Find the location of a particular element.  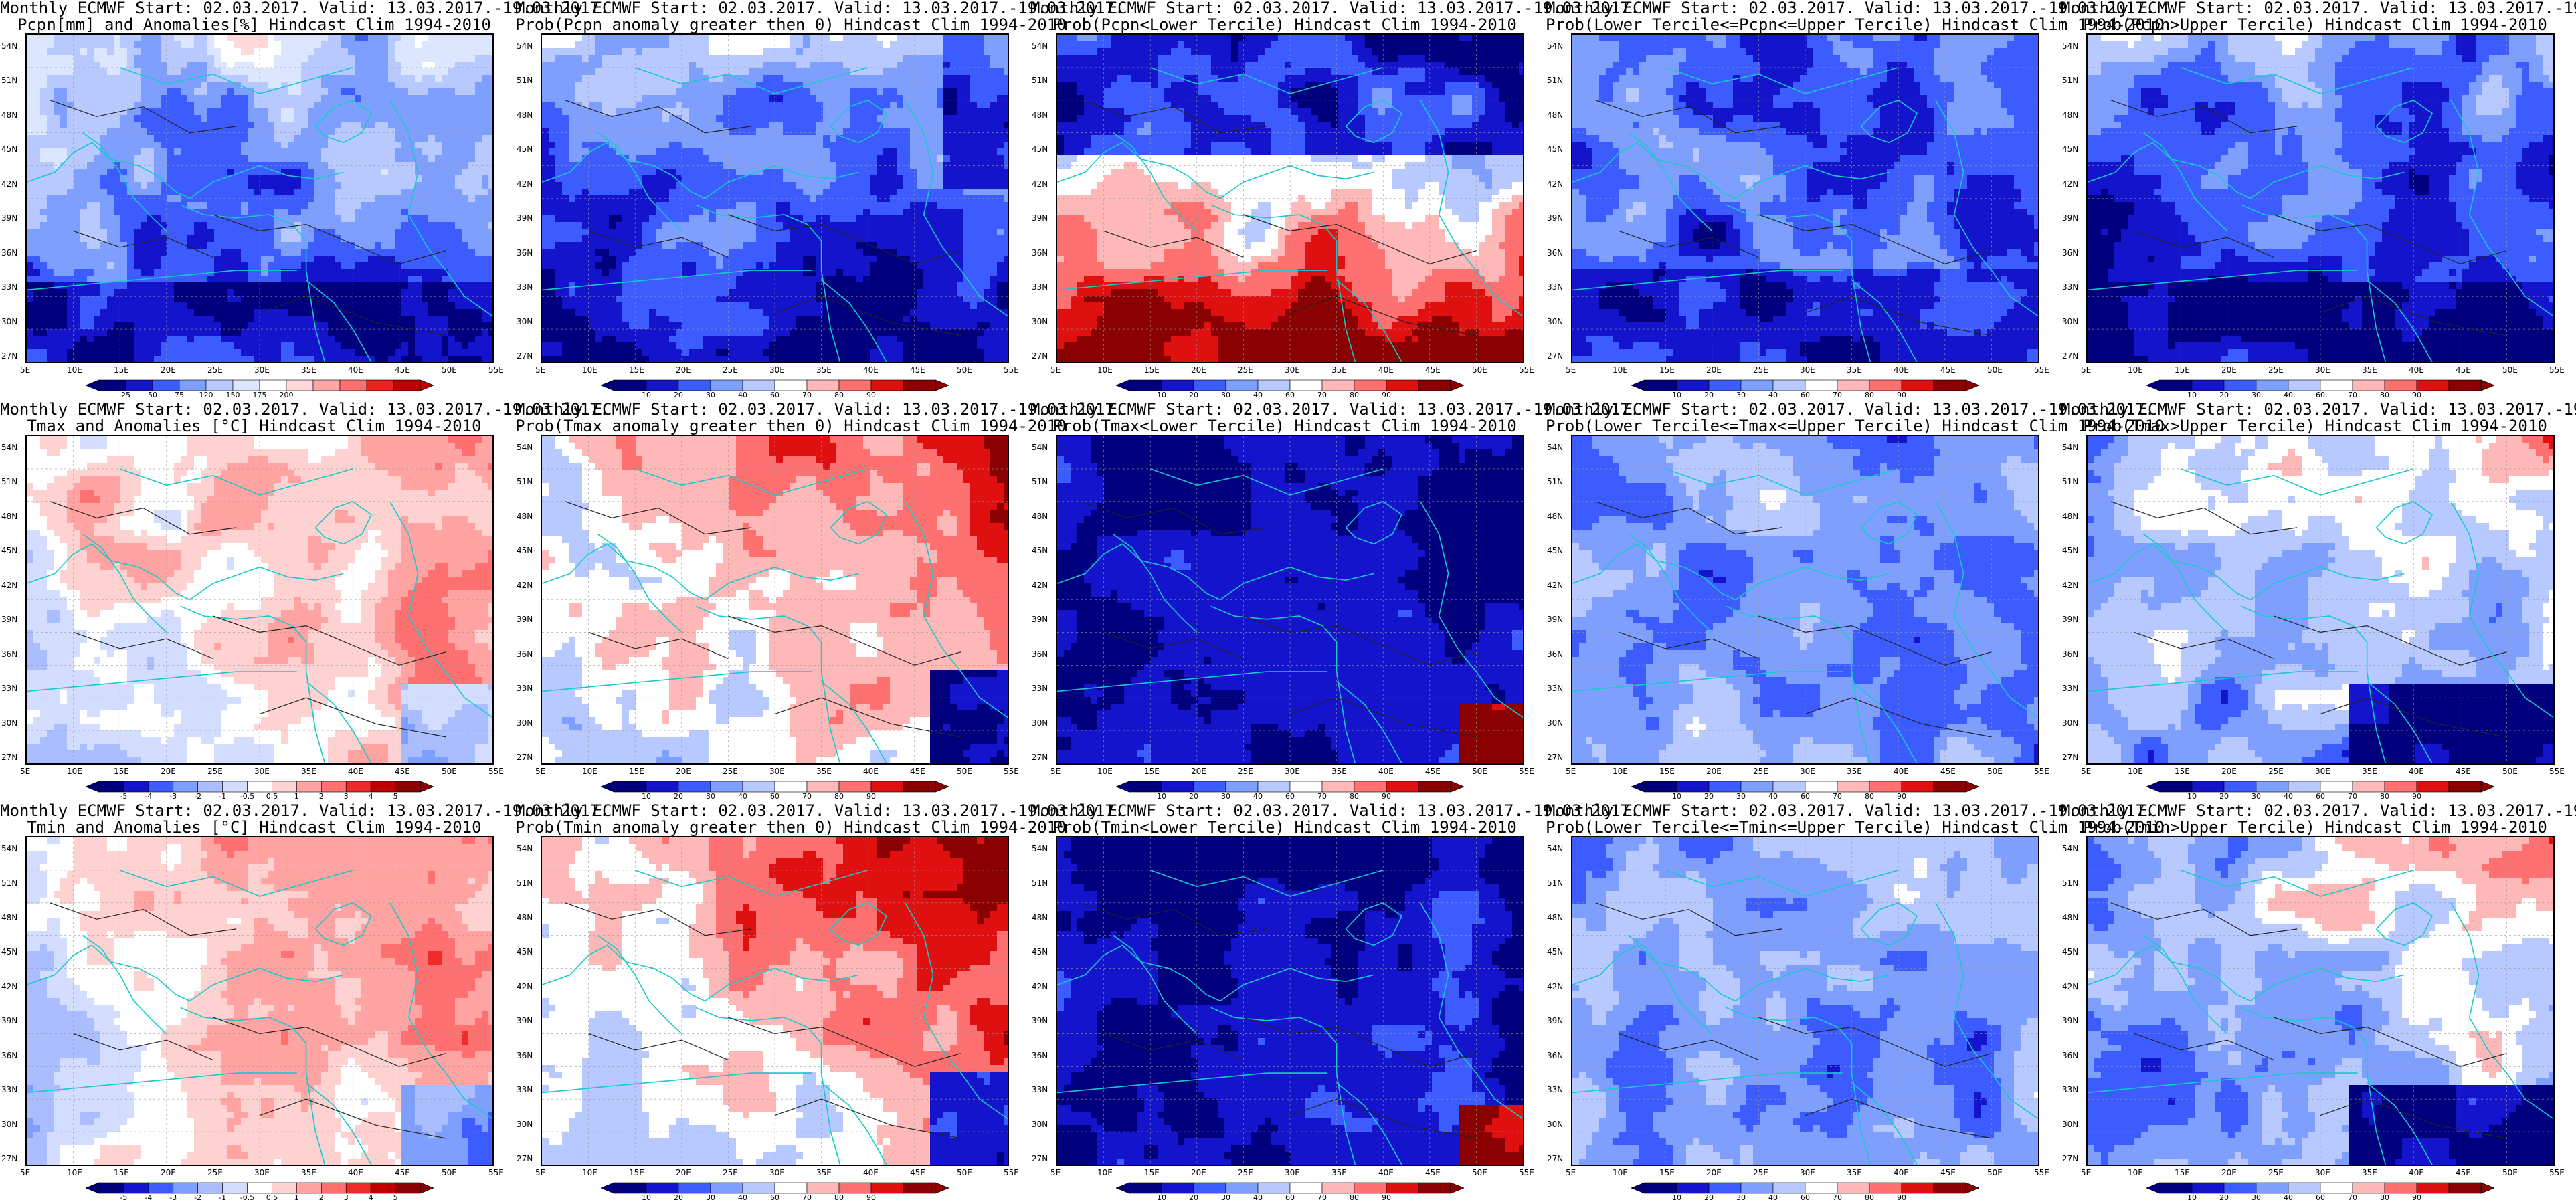

lat-label: 27N is located at coordinates (2070, 757).